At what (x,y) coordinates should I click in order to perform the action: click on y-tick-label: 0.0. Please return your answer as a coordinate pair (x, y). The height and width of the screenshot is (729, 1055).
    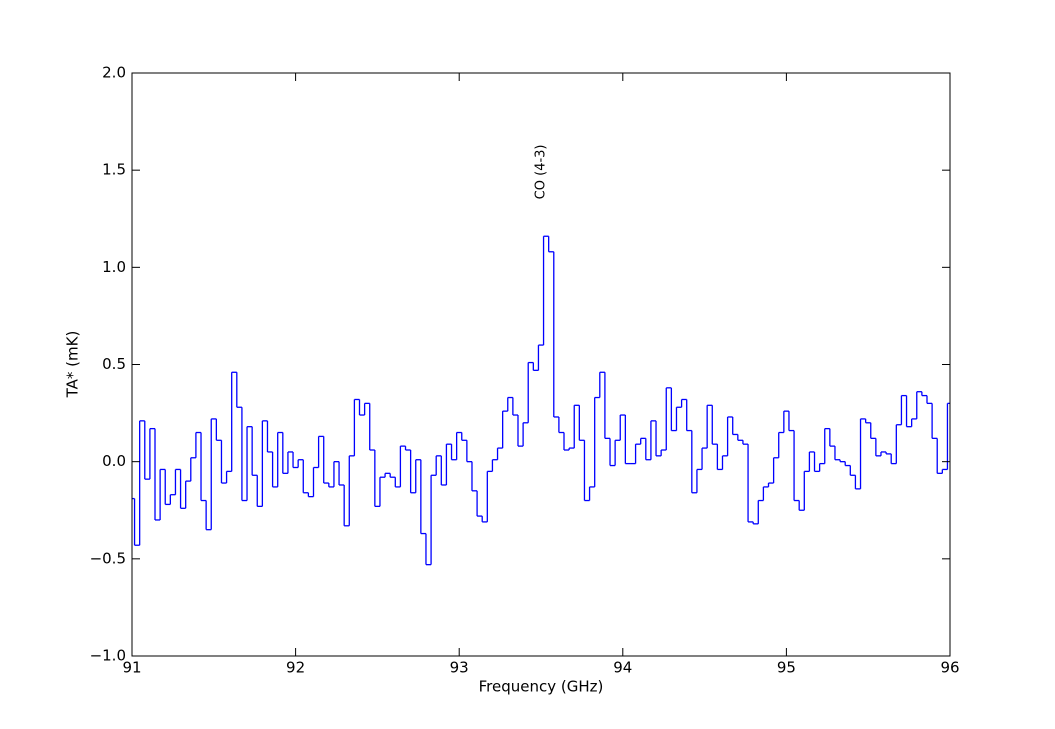
    Looking at the image, I should click on (114, 461).